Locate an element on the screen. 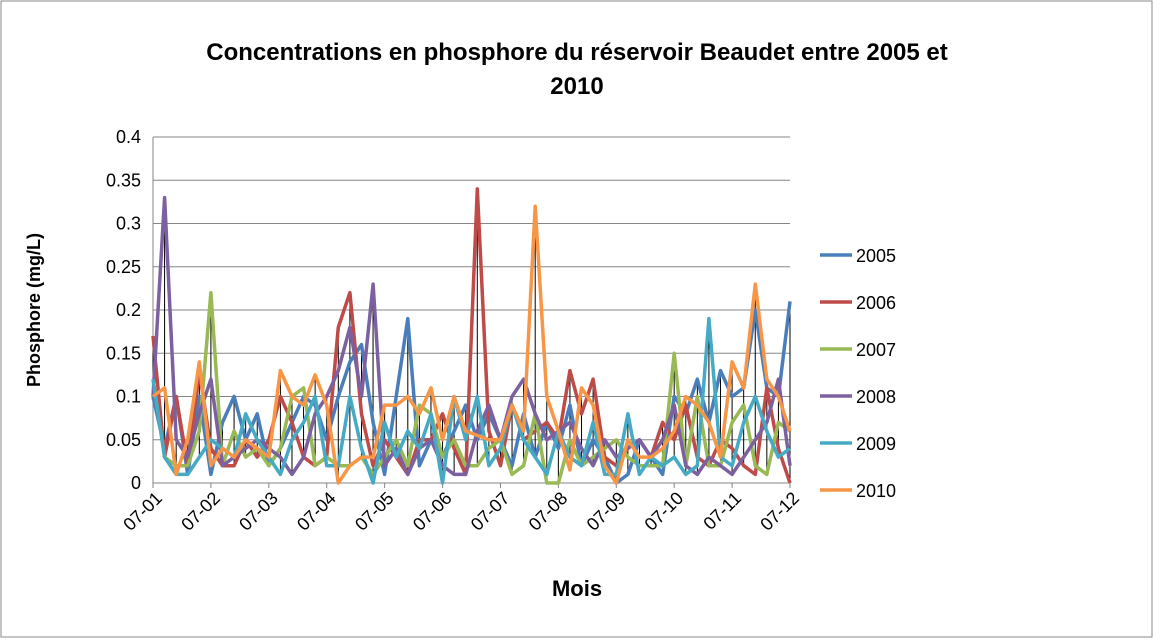  legend-label: 2010 is located at coordinates (876, 491).